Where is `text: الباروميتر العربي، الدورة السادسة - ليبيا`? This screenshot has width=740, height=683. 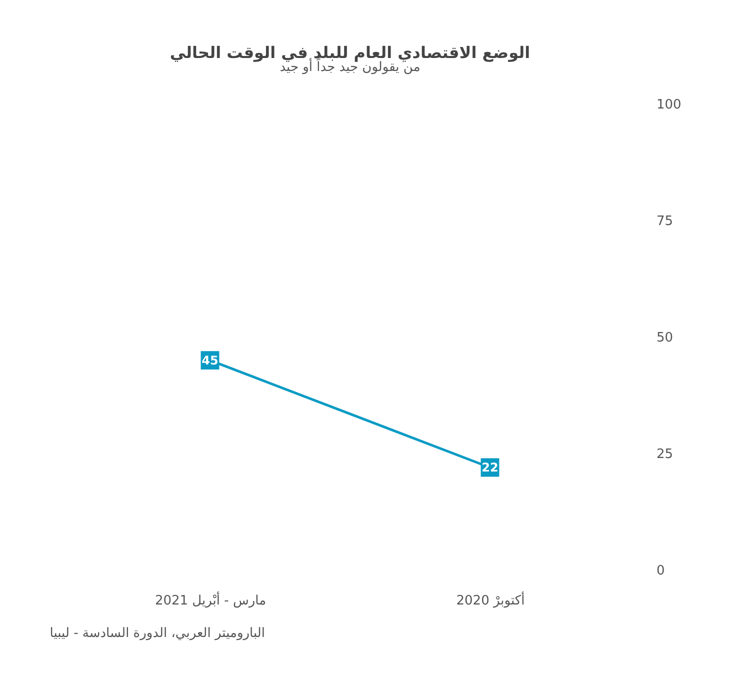 text: الباروميتر العربي، الدورة السادسة - ليبيا is located at coordinates (157, 633).